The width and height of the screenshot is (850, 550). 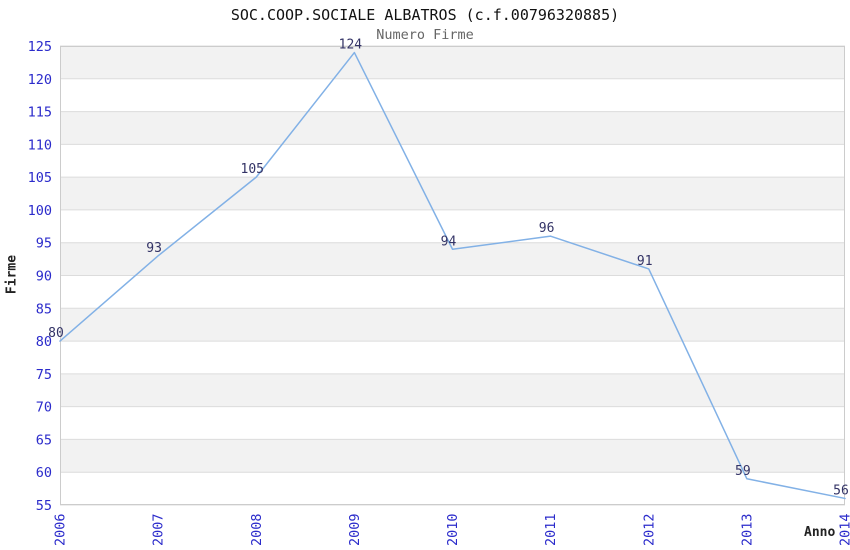 I want to click on data-point-label: 96, so click(x=547, y=228).